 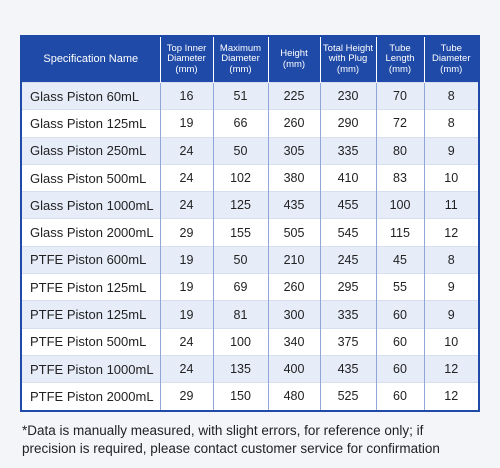 What do you see at coordinates (91, 95) in the screenshot?
I see `spec-name-cell: Glass Piston 60mL` at bounding box center [91, 95].